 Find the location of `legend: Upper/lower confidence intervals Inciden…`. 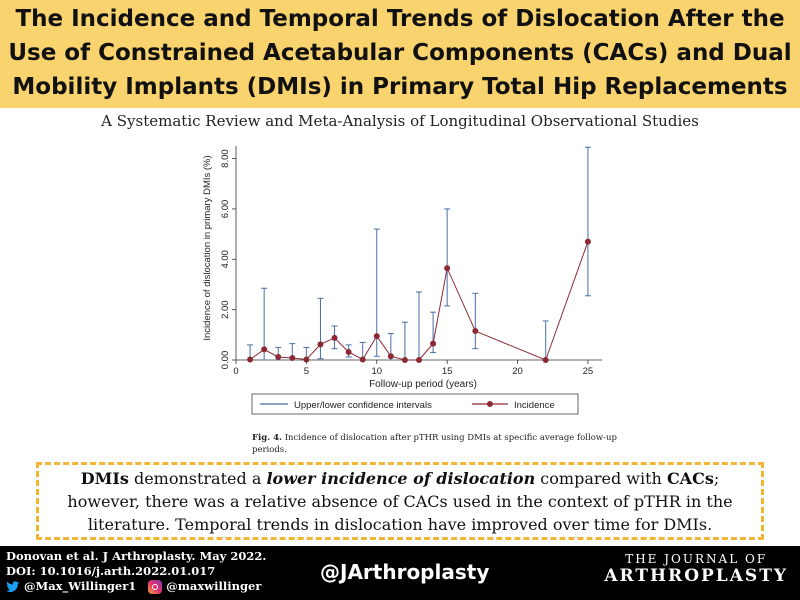

legend: Upper/lower confidence intervals Inciden… is located at coordinates (415, 404).